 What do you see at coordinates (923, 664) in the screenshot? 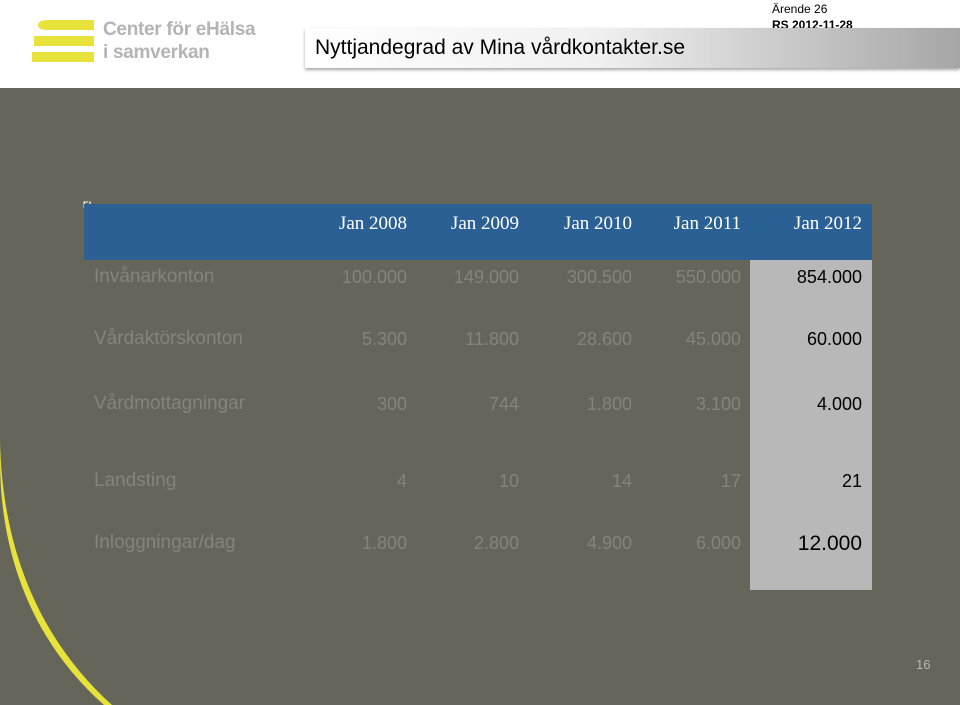
I see `page-number: 16` at bounding box center [923, 664].